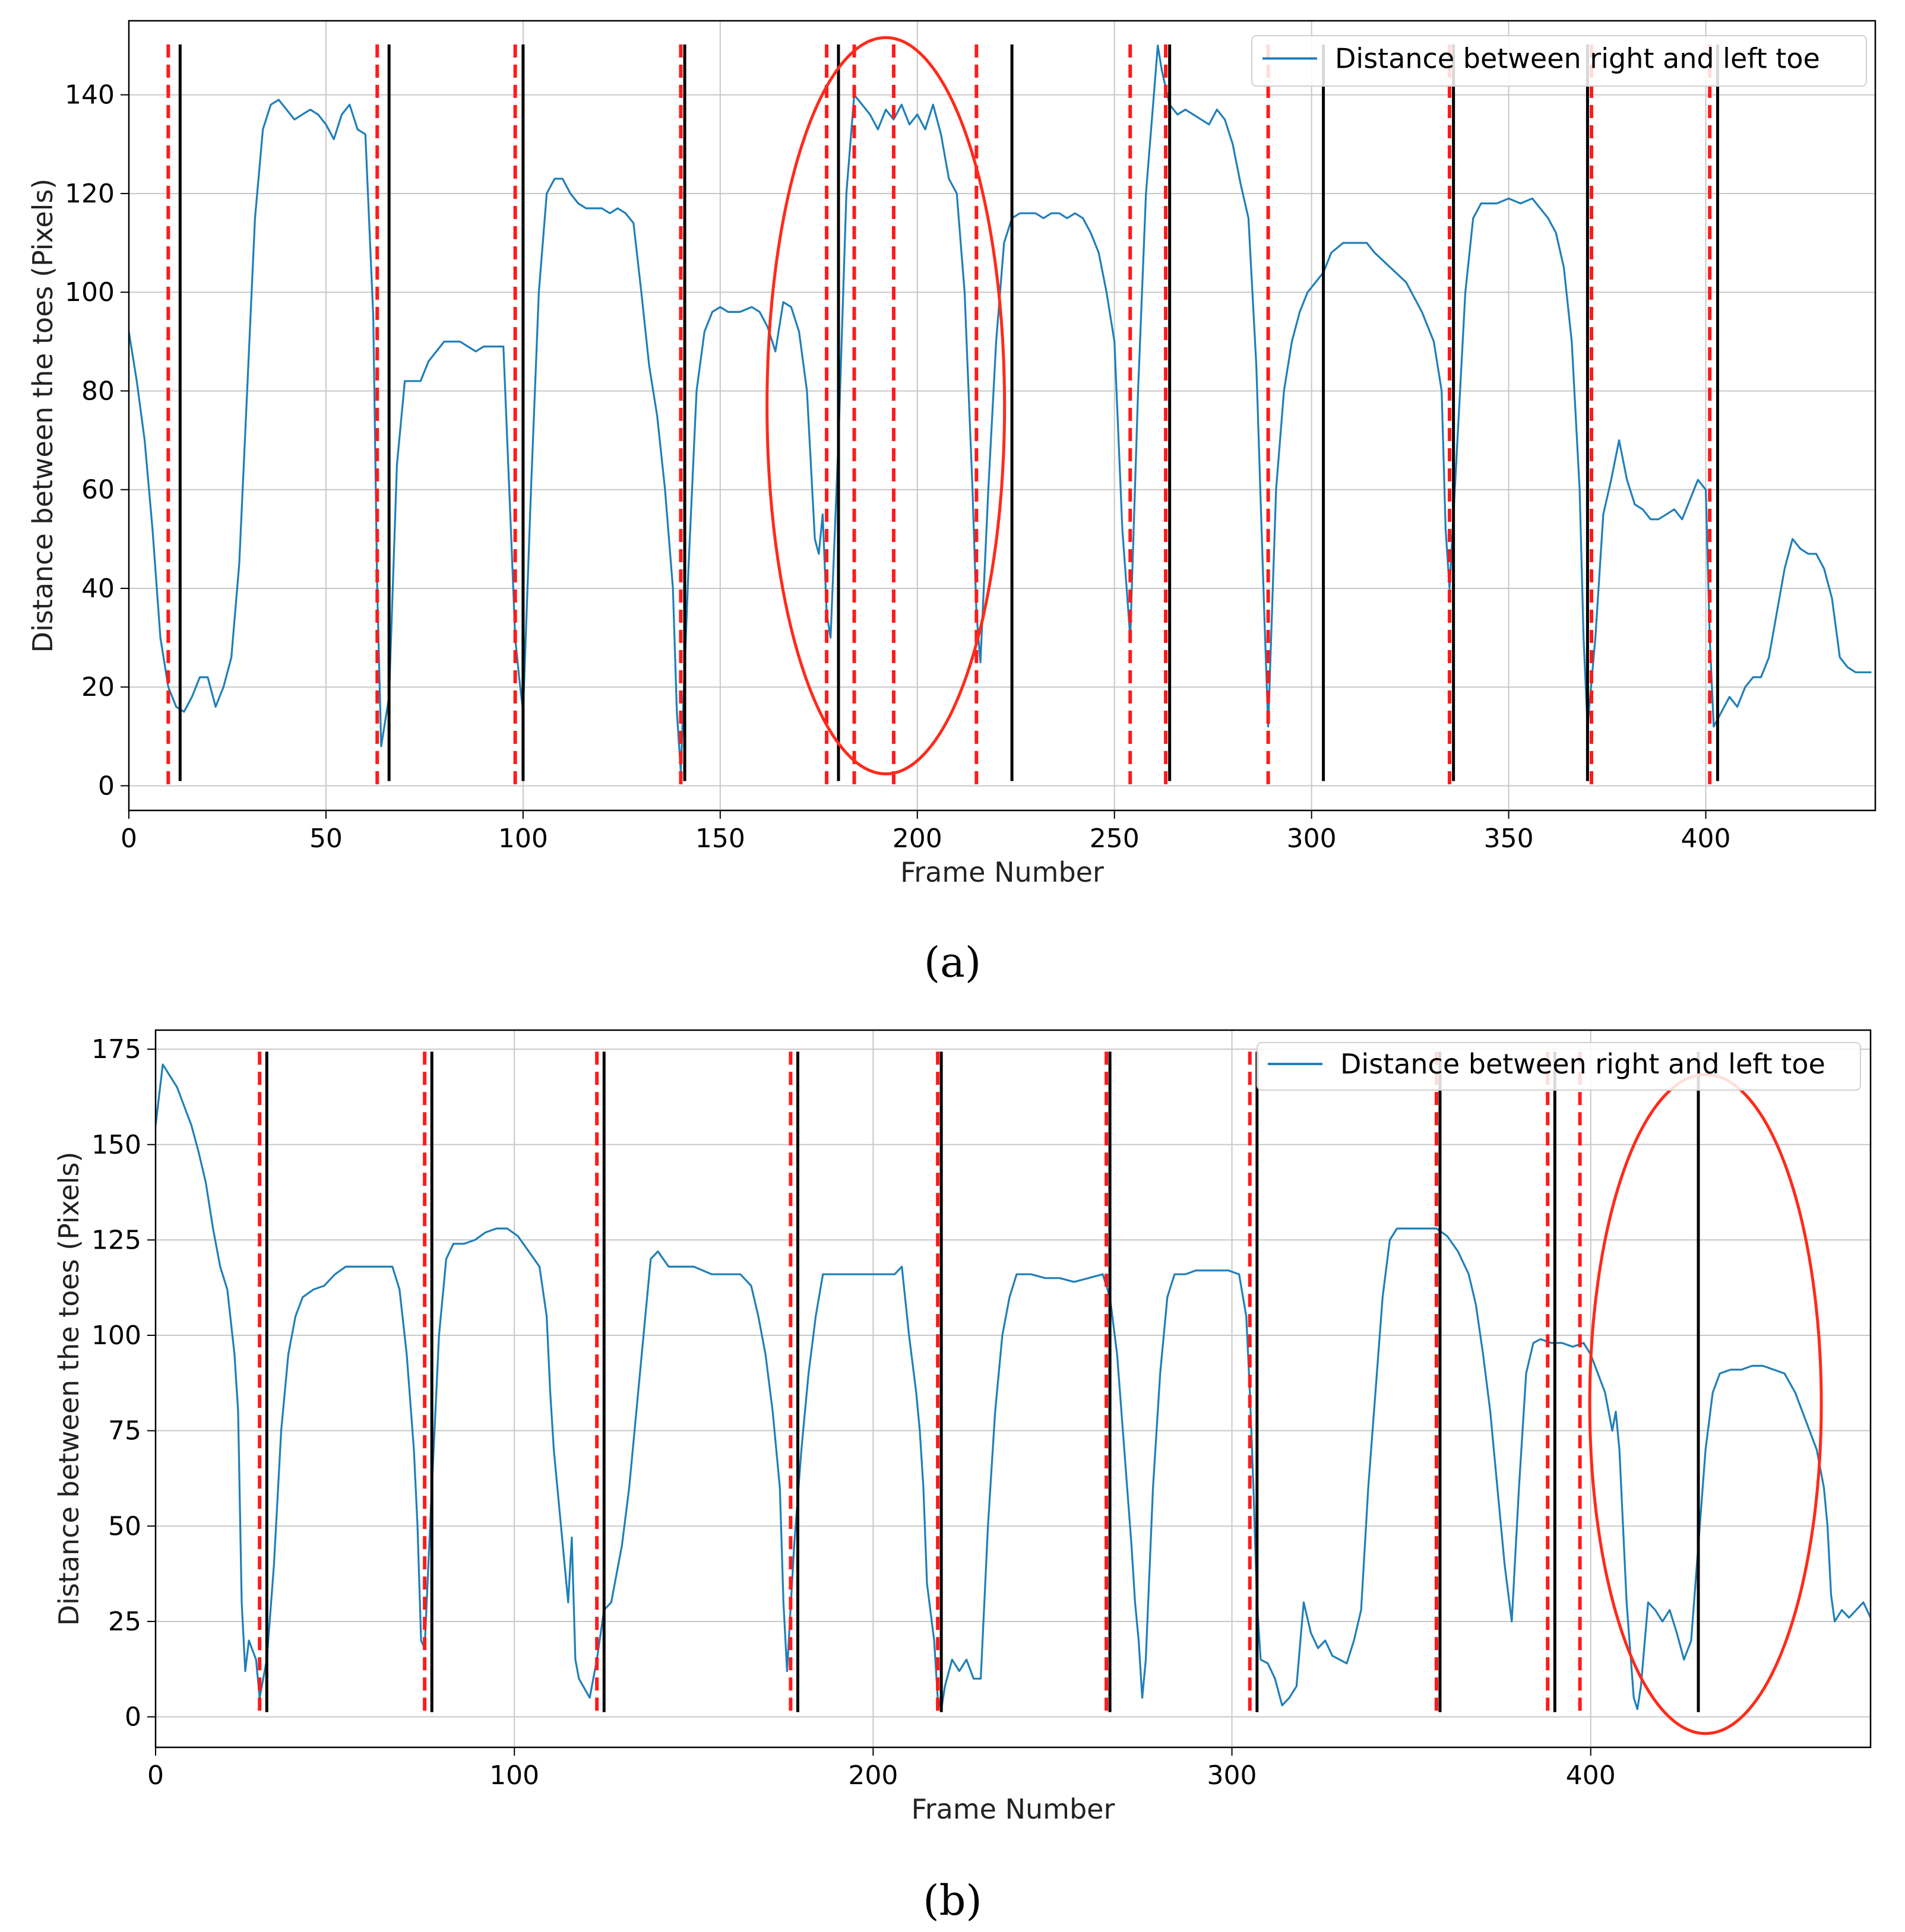 Image resolution: width=1905 pixels, height=1932 pixels. Describe the element at coordinates (720, 839) in the screenshot. I see `x-tick-label: 150` at that location.